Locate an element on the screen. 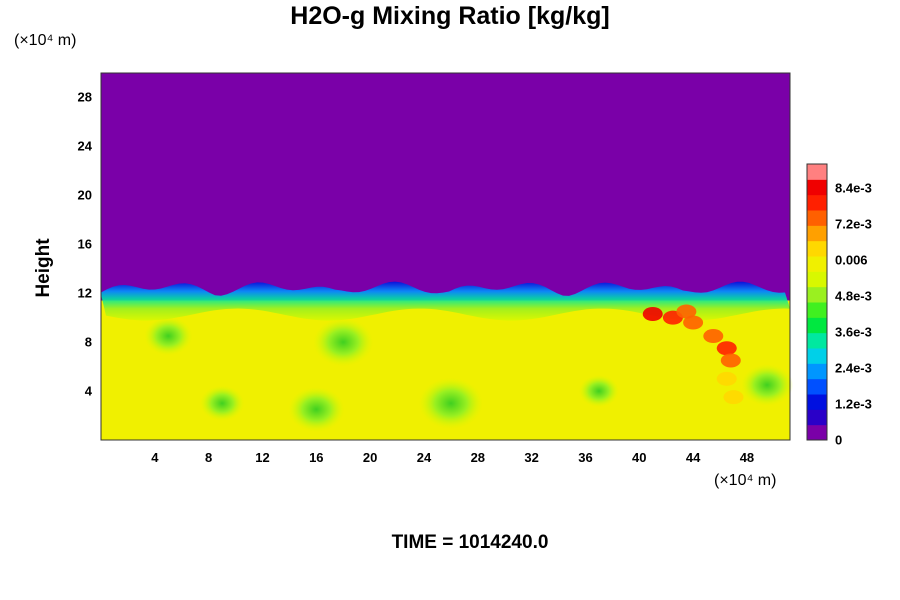  colorbar is located at coordinates (817, 302).